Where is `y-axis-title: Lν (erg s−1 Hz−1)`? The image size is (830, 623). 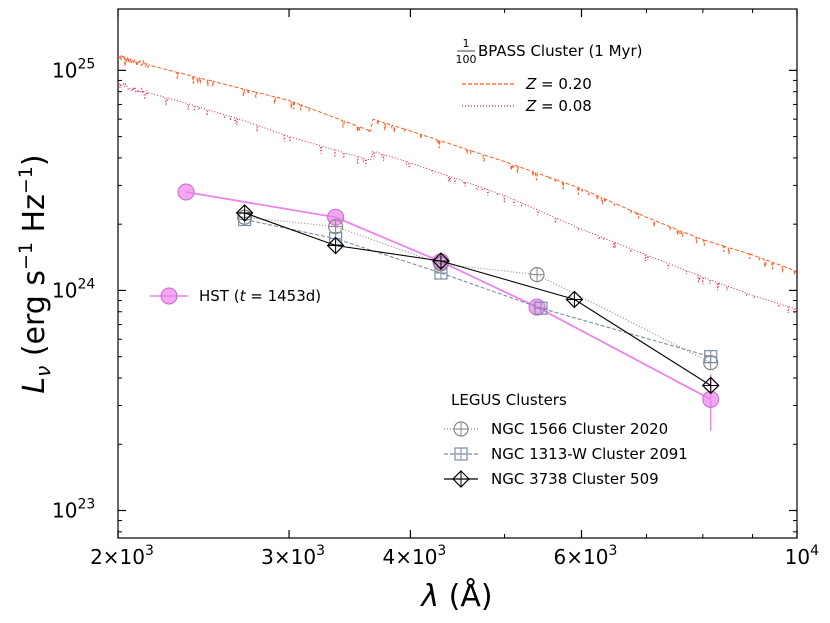 y-axis-title: Lν (erg s−1 Hz−1) is located at coordinates (35, 273).